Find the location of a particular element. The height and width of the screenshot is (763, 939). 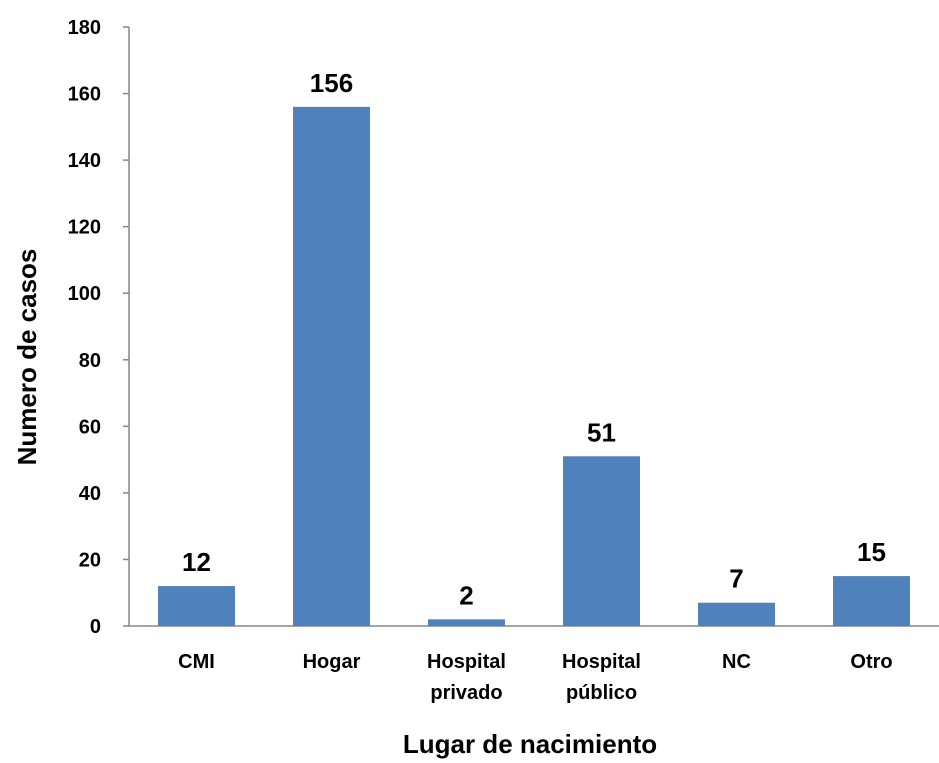

y-tick-label: 60 is located at coordinates (90, 427).